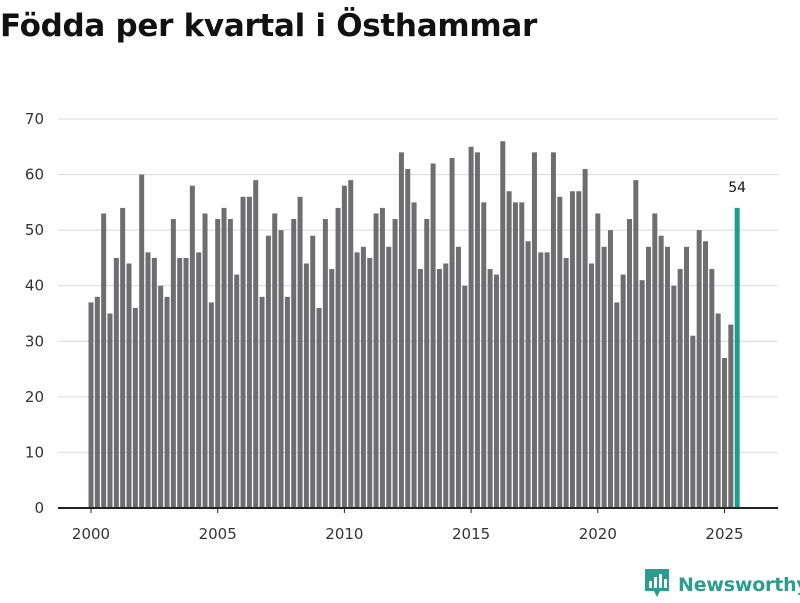 The image size is (800, 603). Describe the element at coordinates (737, 188) in the screenshot. I see `highlight-value-label: 54` at that location.